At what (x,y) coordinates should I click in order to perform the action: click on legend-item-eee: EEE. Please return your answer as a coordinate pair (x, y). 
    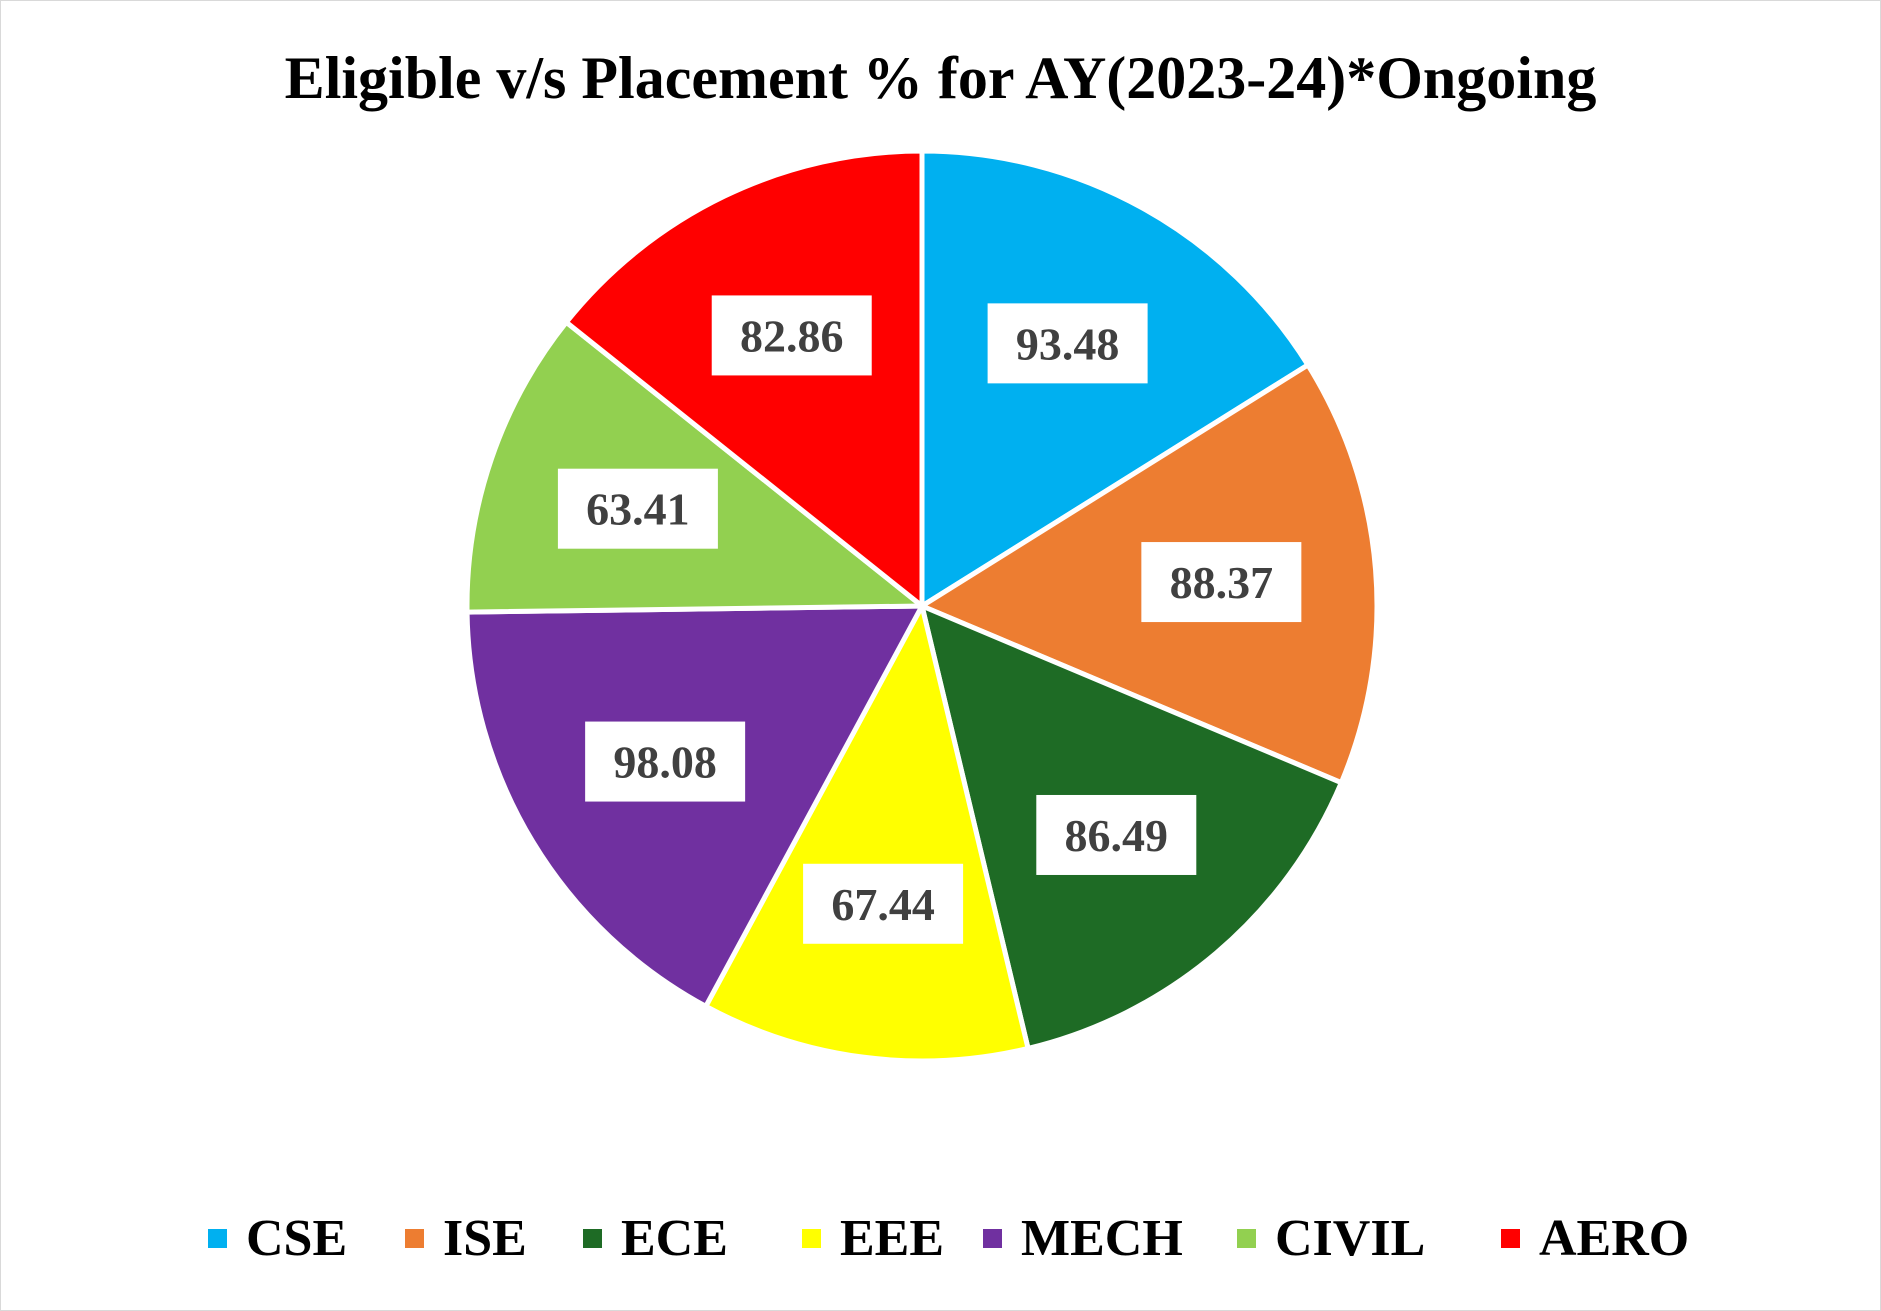
    Looking at the image, I should click on (873, 1238).